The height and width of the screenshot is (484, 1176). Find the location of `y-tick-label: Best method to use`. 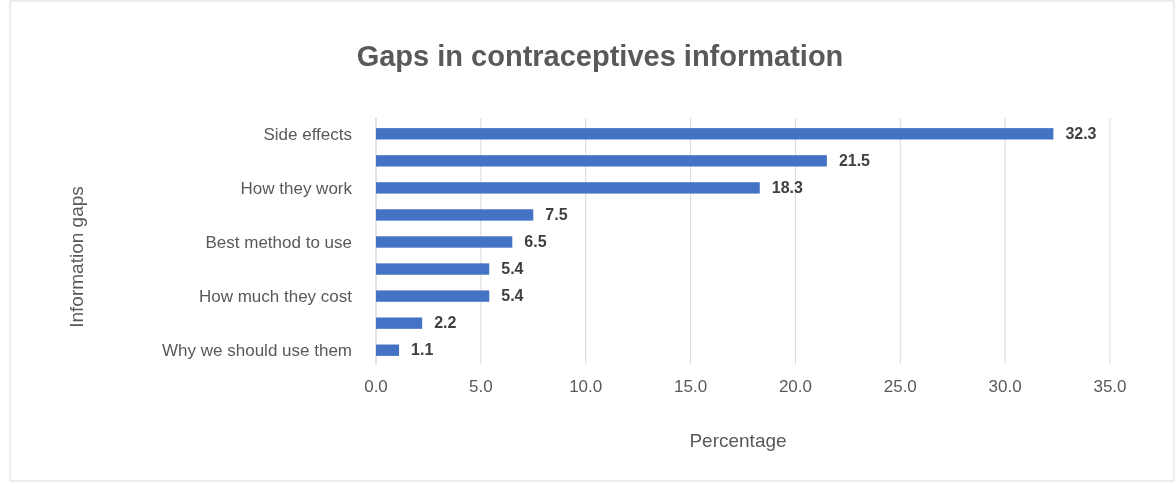

y-tick-label: Best method to use is located at coordinates (278, 242).